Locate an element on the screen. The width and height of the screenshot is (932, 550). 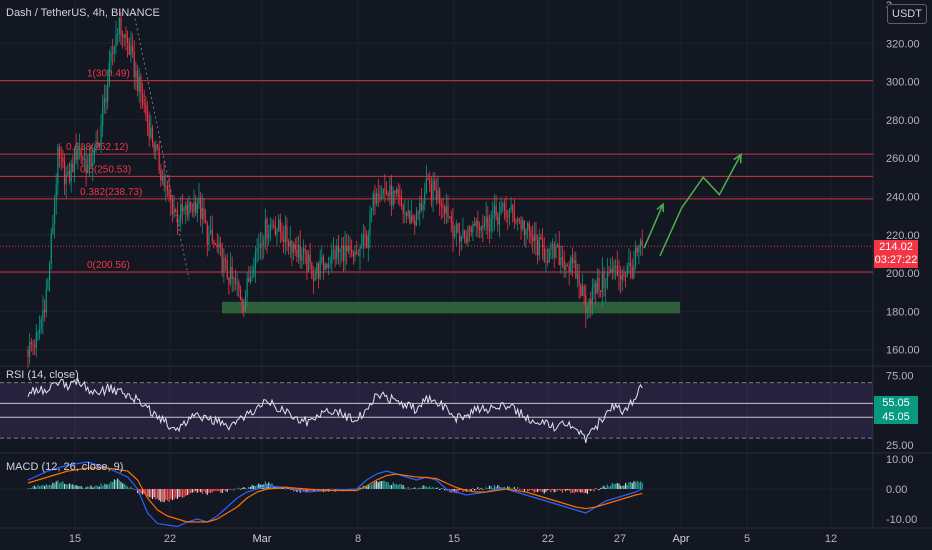
currency-button: USDT is located at coordinates (907, 14).